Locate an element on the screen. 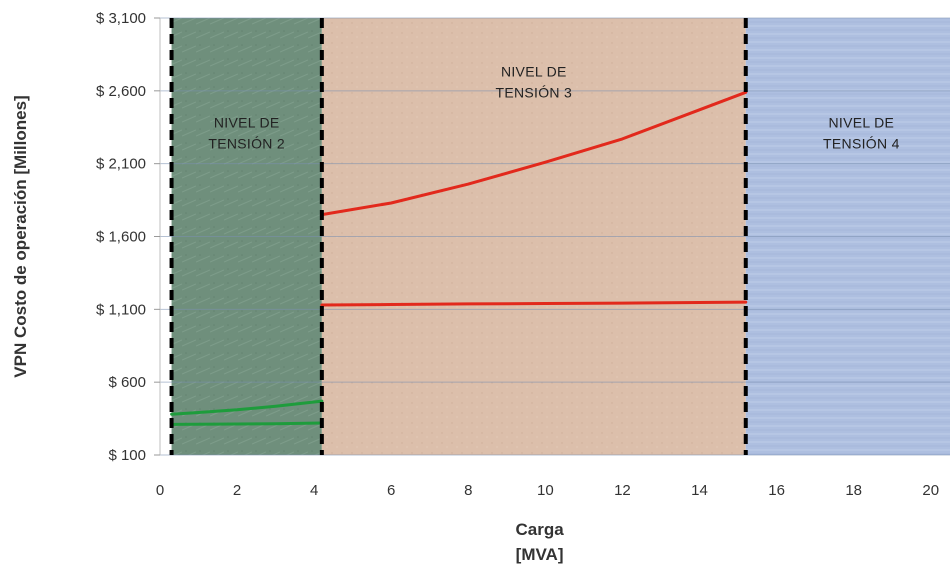 The width and height of the screenshot is (950, 573). x-axis-title: Carga [MVA] is located at coordinates (539, 542).